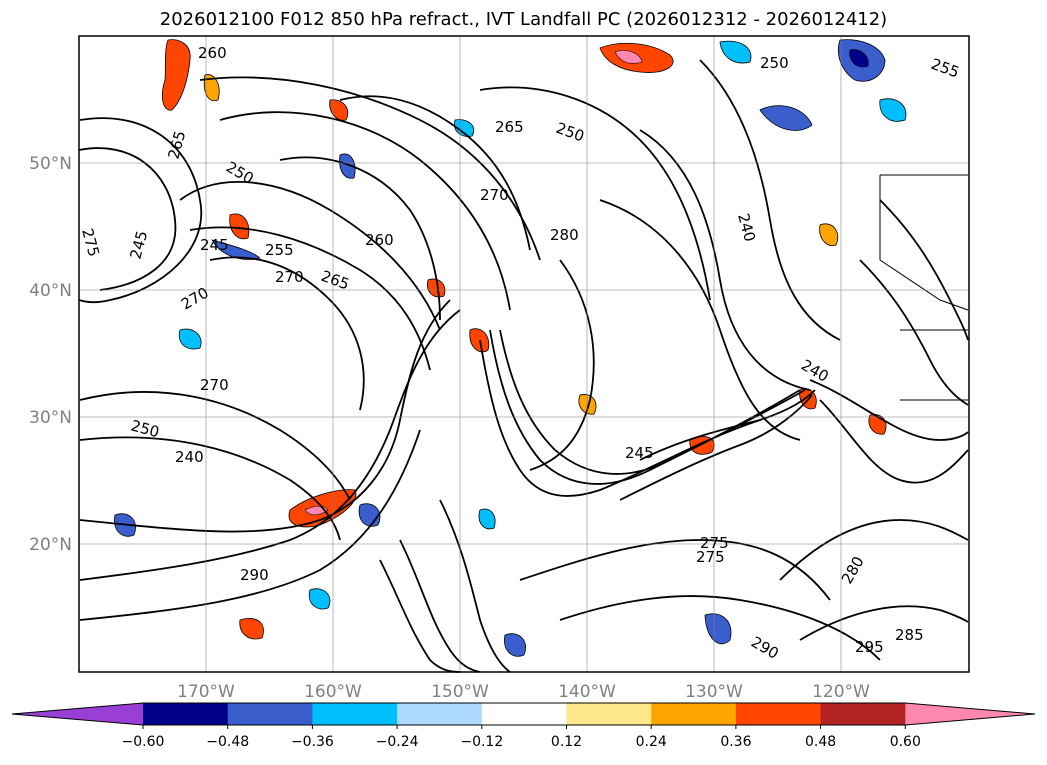 The image size is (1047, 765). I want to click on lon-label: 160°W, so click(333, 692).